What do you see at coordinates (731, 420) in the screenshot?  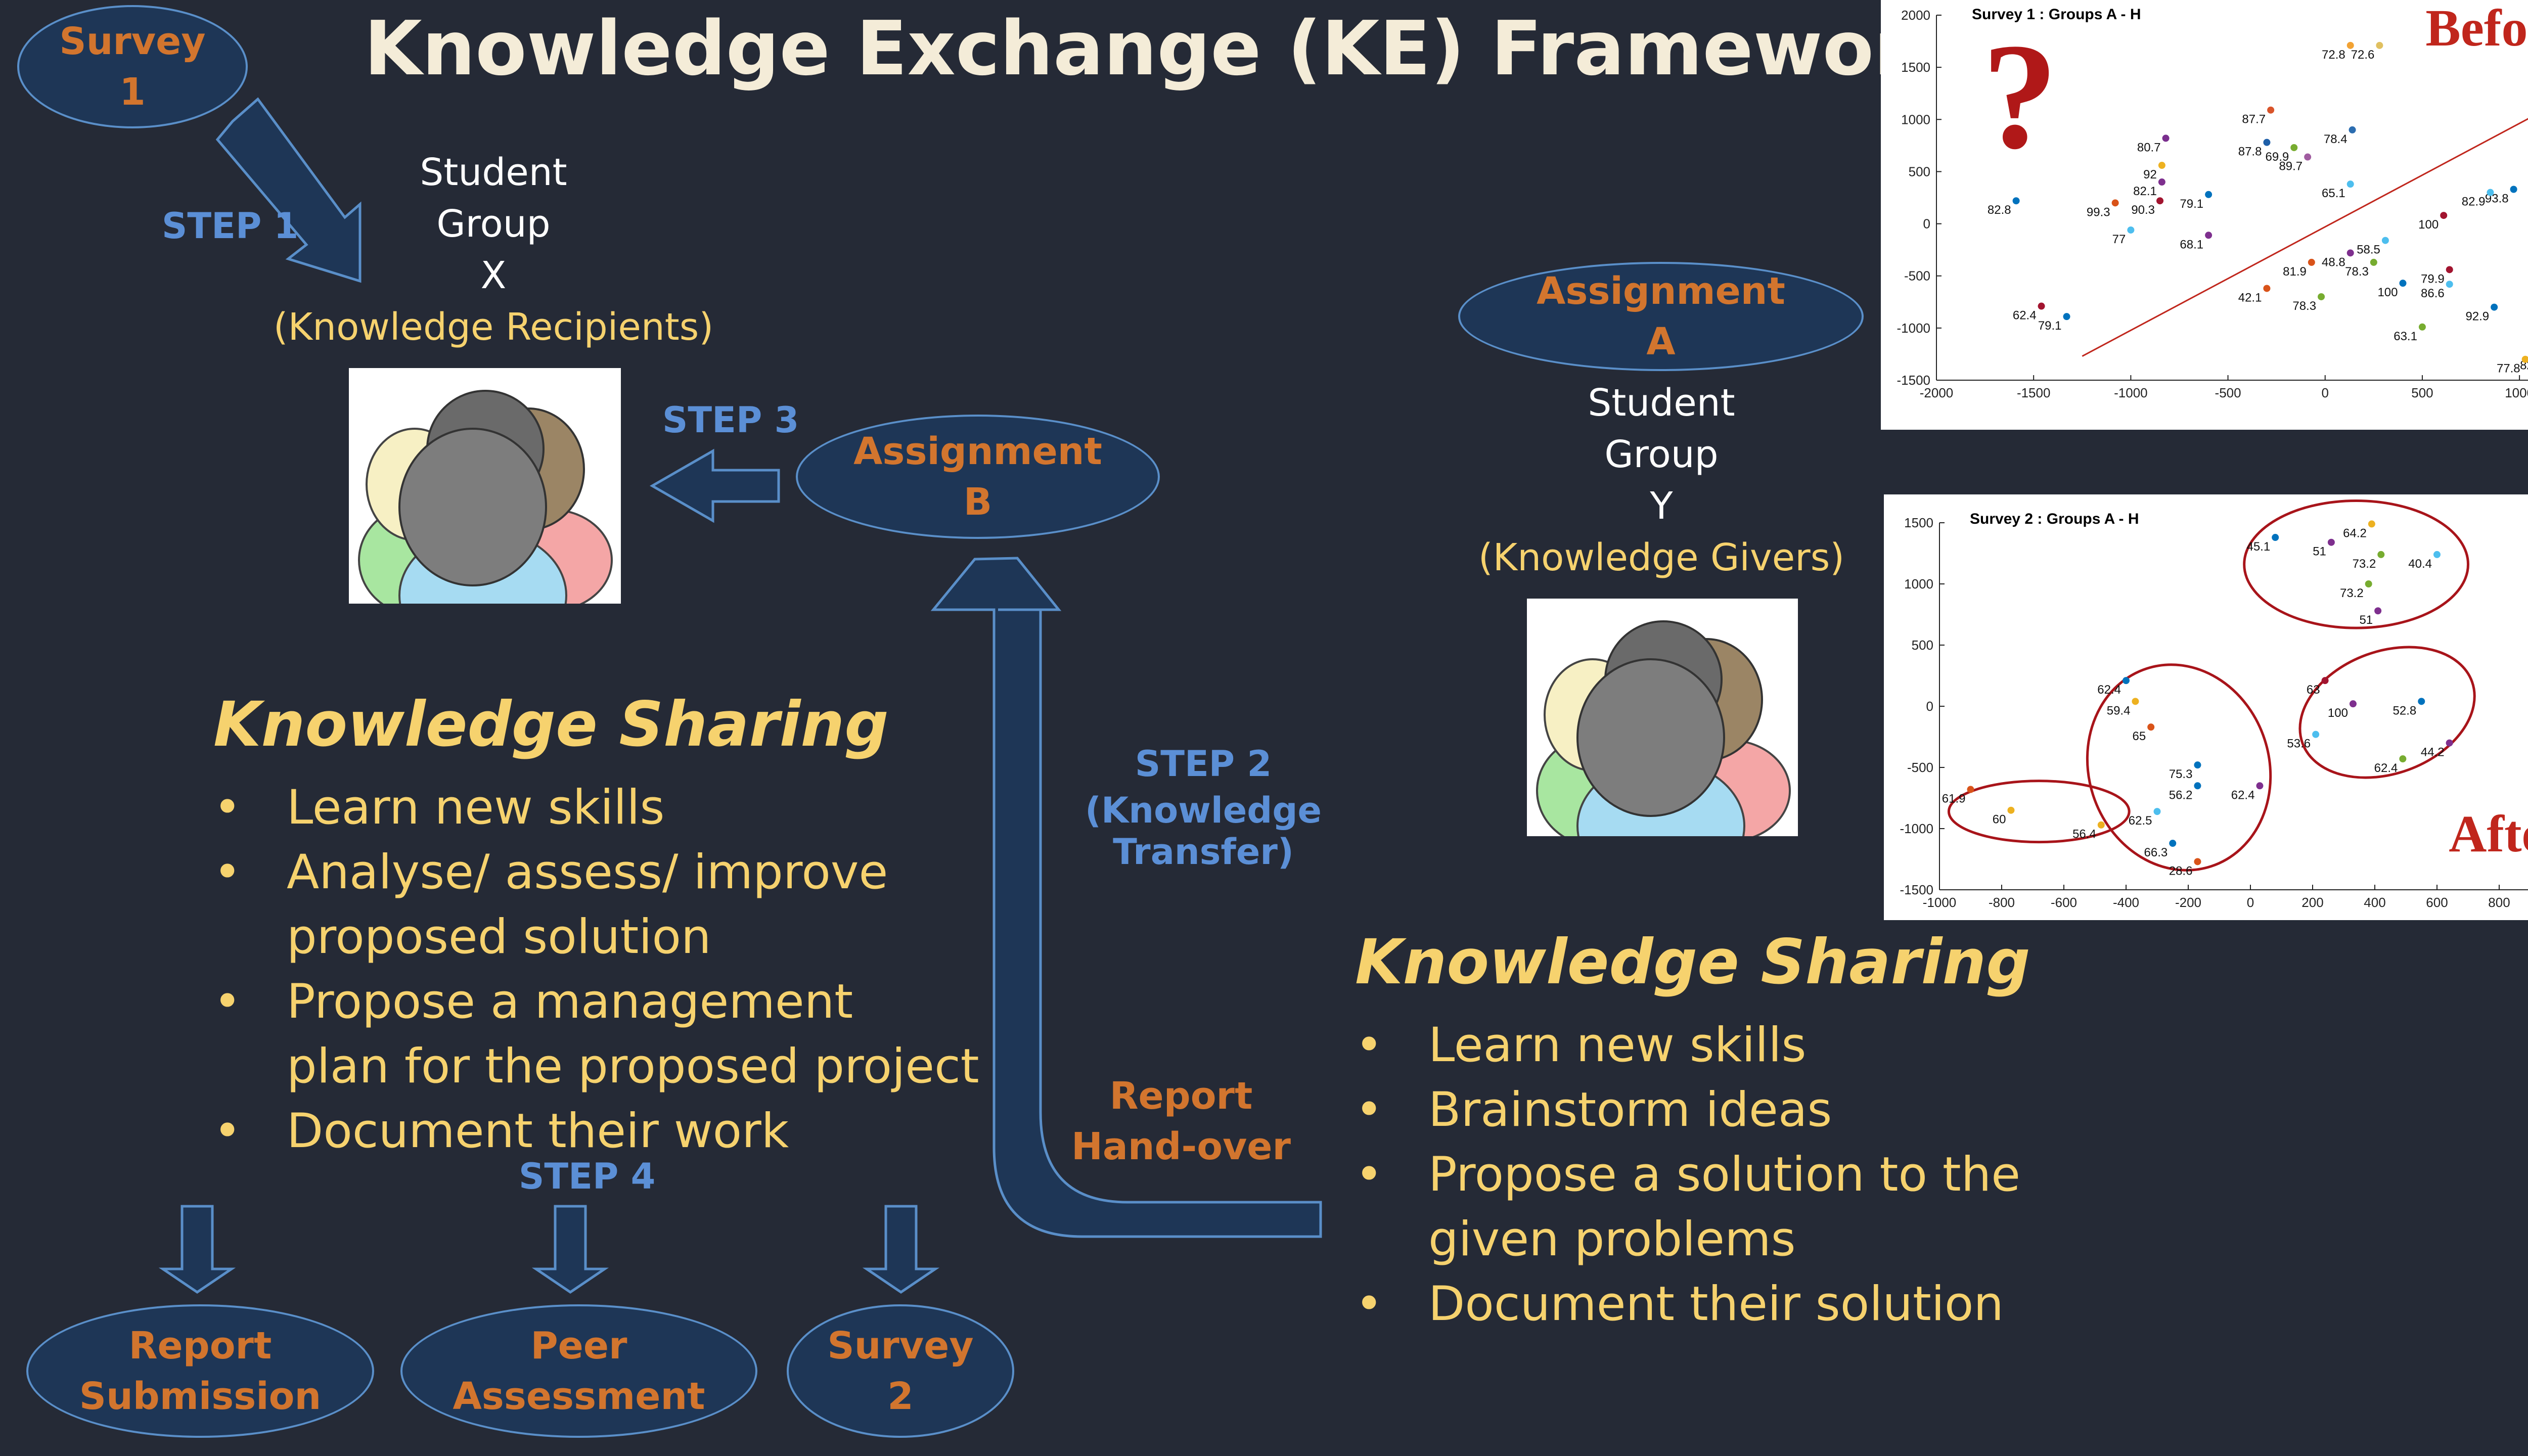 I see `step3-label: STEP 3` at bounding box center [731, 420].